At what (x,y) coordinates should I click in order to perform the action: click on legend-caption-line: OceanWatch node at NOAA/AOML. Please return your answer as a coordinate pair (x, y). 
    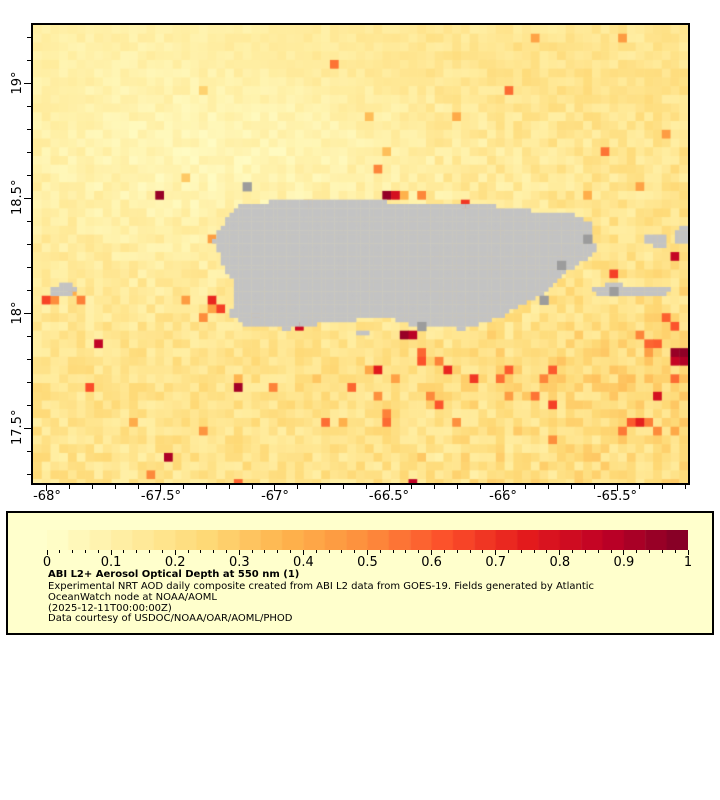
    Looking at the image, I should click on (132, 597).